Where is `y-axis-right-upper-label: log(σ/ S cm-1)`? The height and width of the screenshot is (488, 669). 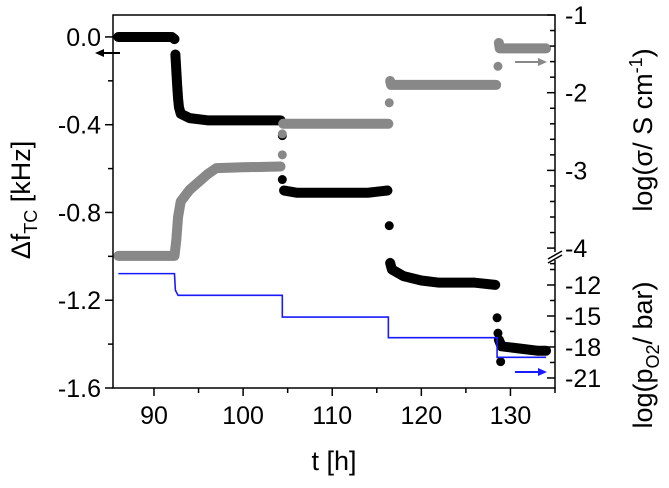
y-axis-right-upper-label: log(σ/ S cm-1) is located at coordinates (642, 129).